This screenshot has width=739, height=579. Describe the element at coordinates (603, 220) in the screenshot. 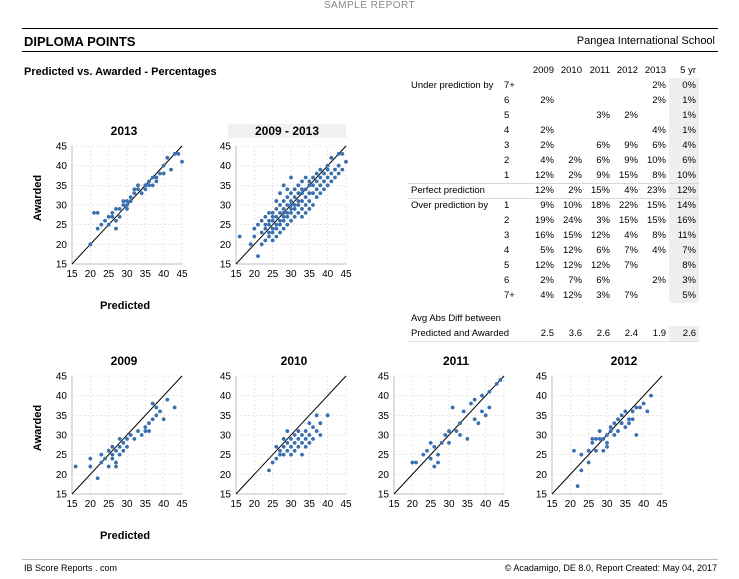

I see `stats-cell: 3%` at that location.